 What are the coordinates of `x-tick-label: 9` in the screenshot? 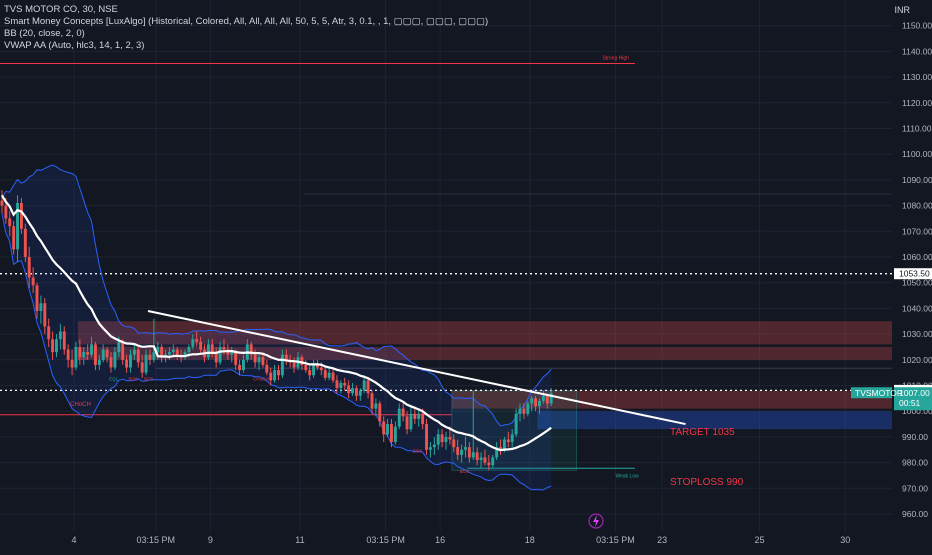 It's located at (210, 540).